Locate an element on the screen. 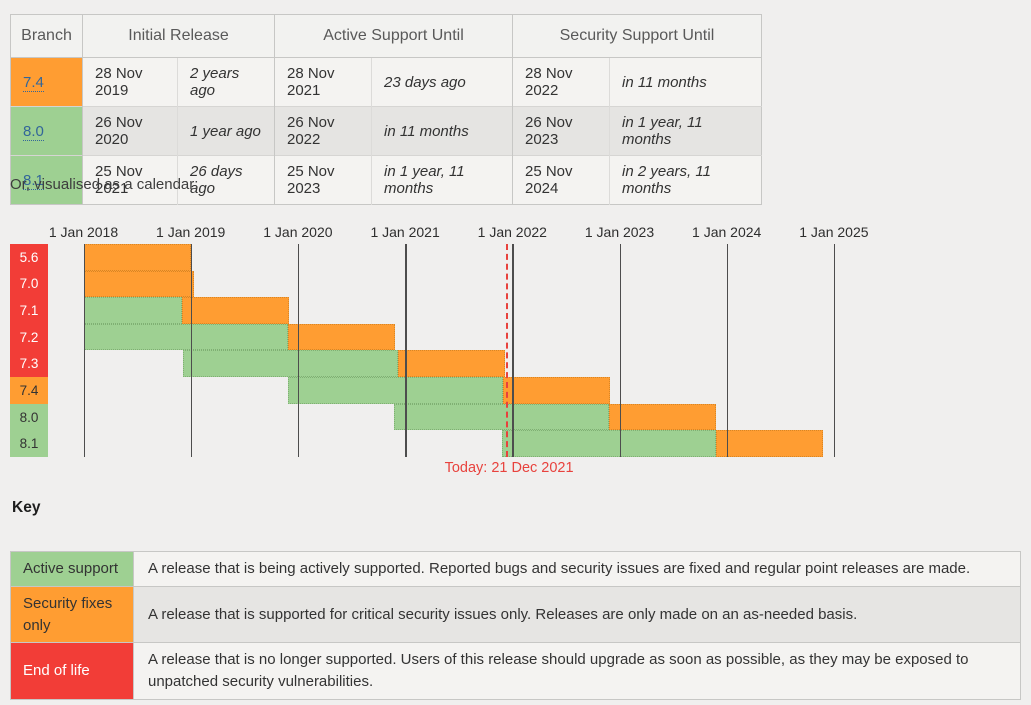 Image resolution: width=1031 pixels, height=705 pixels. active-support-relative-cell: in 11 months is located at coordinates (442, 131).